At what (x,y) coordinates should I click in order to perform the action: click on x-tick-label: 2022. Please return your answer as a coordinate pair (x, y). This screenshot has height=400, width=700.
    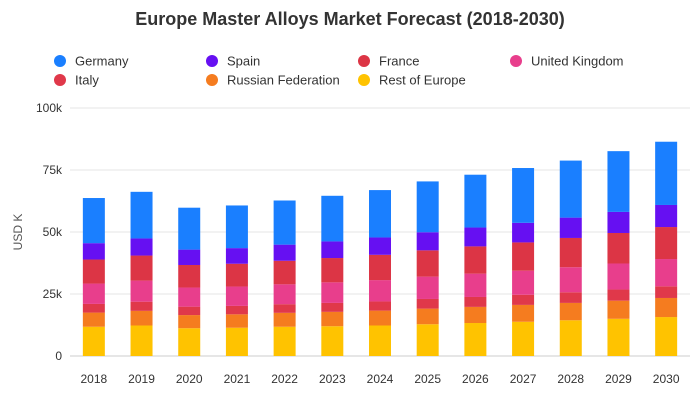
    Looking at the image, I should click on (284, 379).